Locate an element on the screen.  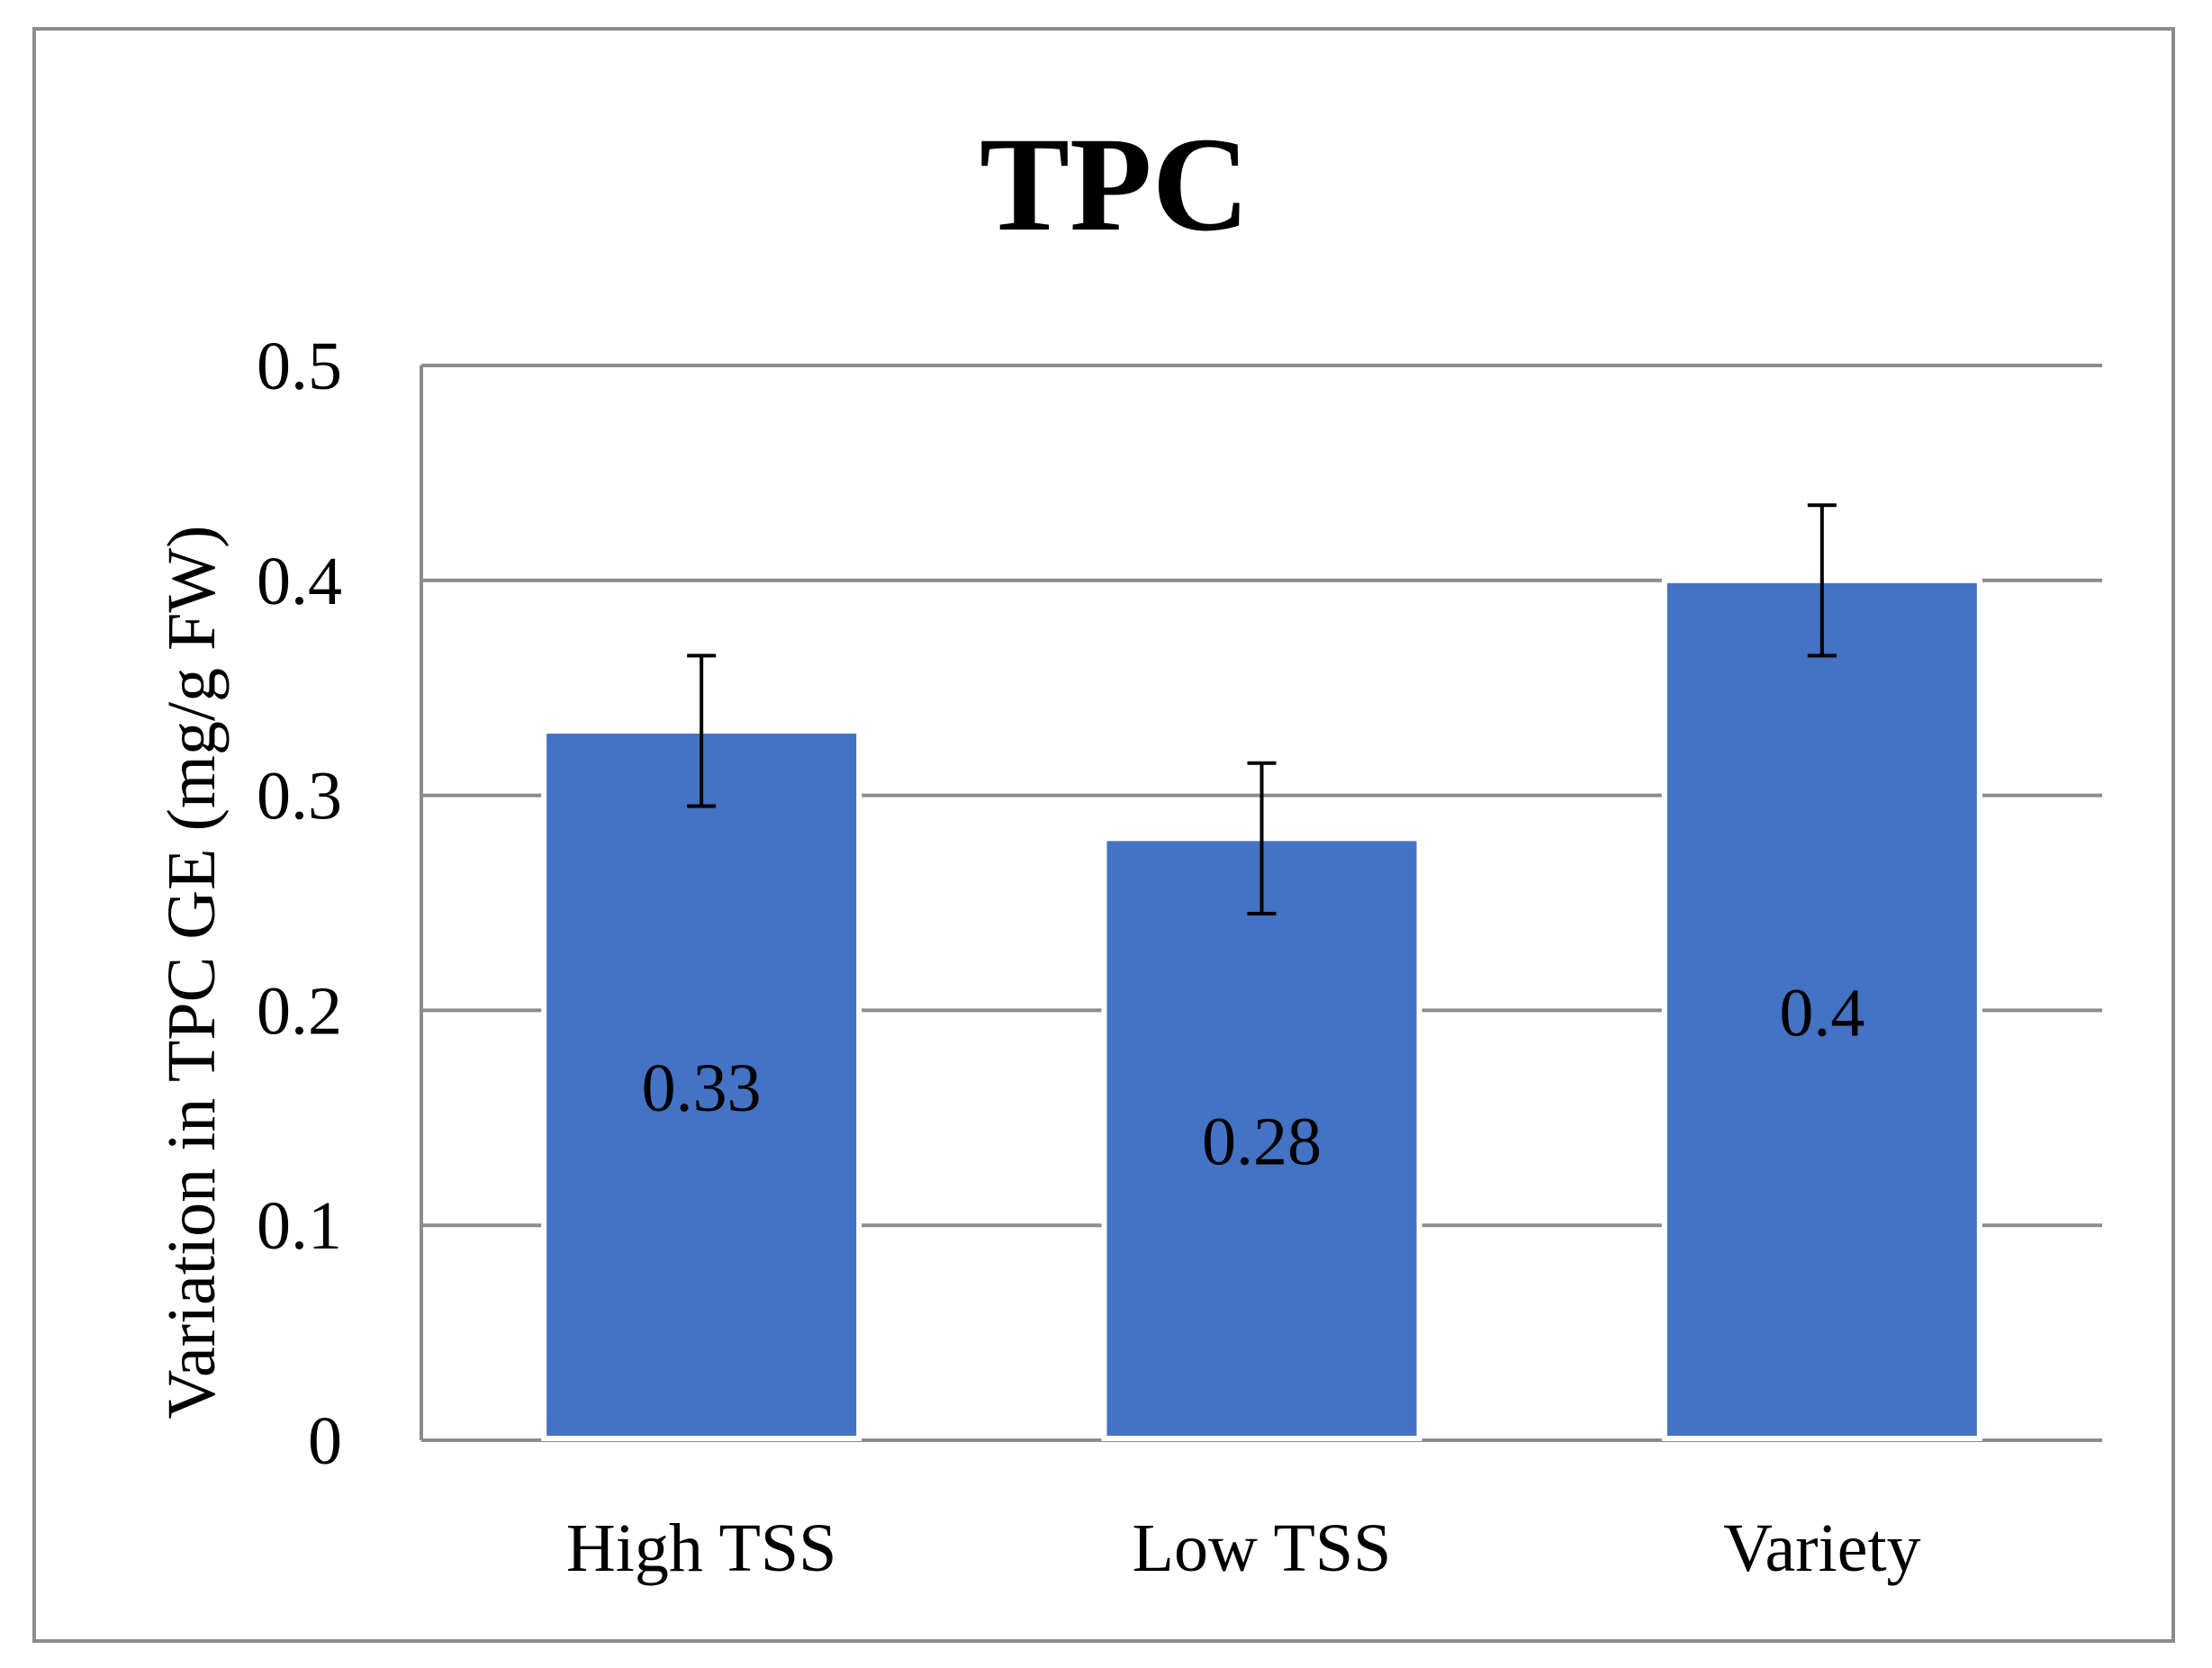
y-tick-label: 0.5 is located at coordinates (299, 366).